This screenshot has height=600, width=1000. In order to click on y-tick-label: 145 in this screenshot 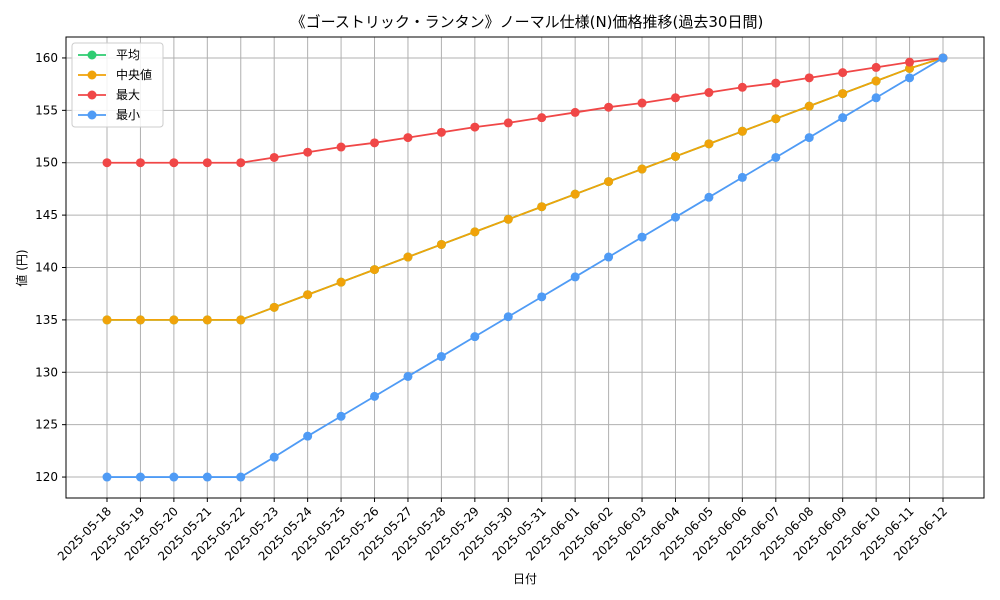, I will do `click(46, 215)`.